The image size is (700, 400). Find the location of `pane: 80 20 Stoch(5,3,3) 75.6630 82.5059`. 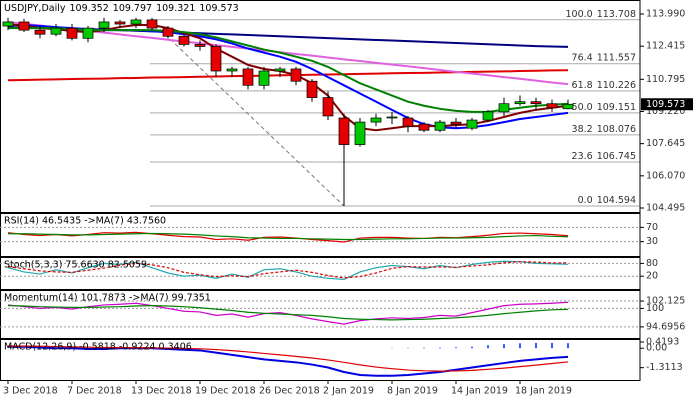

pane: 80 20 Stoch(5,3,3) 75.6630 82.5059 is located at coordinates (329, 273).